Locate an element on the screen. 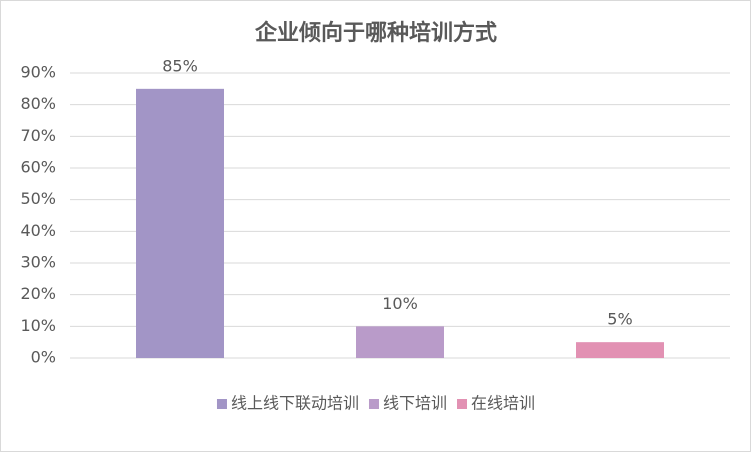 The width and height of the screenshot is (752, 465). legend-label: 线下培训 is located at coordinates (415, 403).